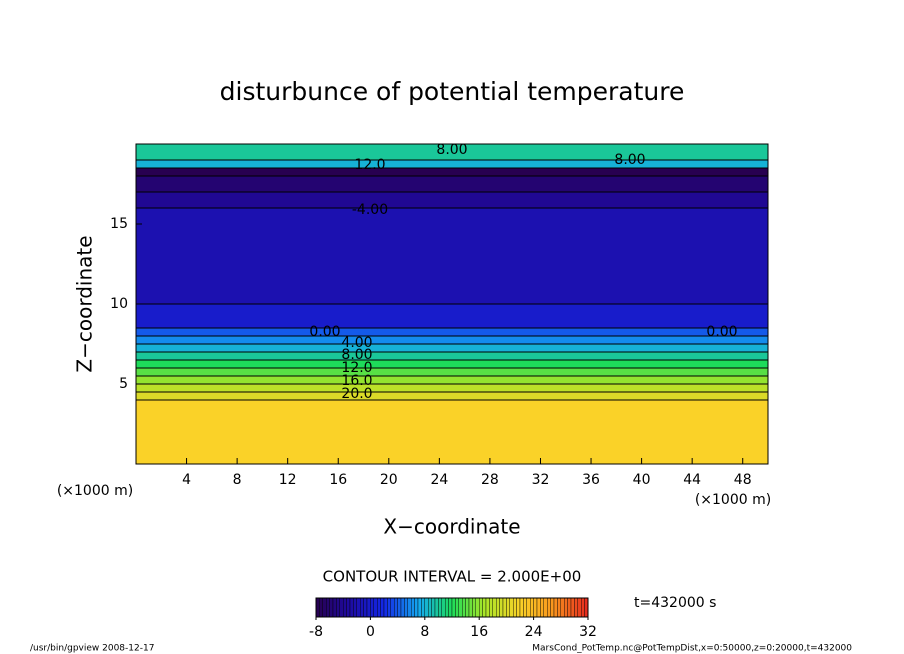 The height and width of the screenshot is (654, 904). Describe the element at coordinates (95, 491) in the screenshot. I see `y-unit: (×1000 m)` at that location.